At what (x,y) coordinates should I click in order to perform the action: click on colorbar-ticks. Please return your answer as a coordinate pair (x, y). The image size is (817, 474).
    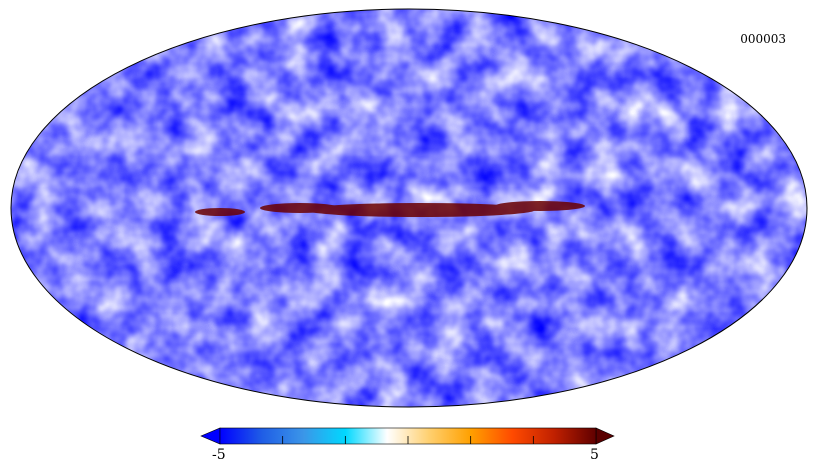
    Looking at the image, I should click on (408, 440).